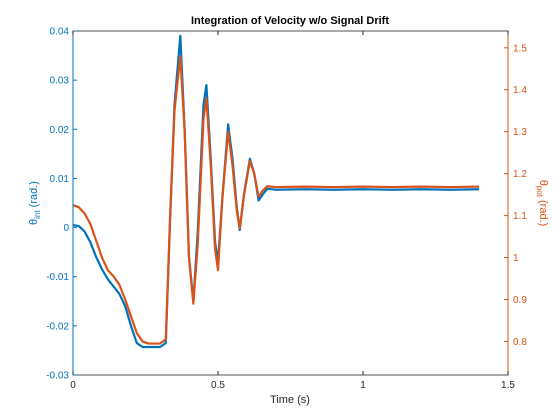 The height and width of the screenshot is (420, 560). What do you see at coordinates (520, 342) in the screenshot?
I see `y-right-tick-label: 0.8` at bounding box center [520, 342].